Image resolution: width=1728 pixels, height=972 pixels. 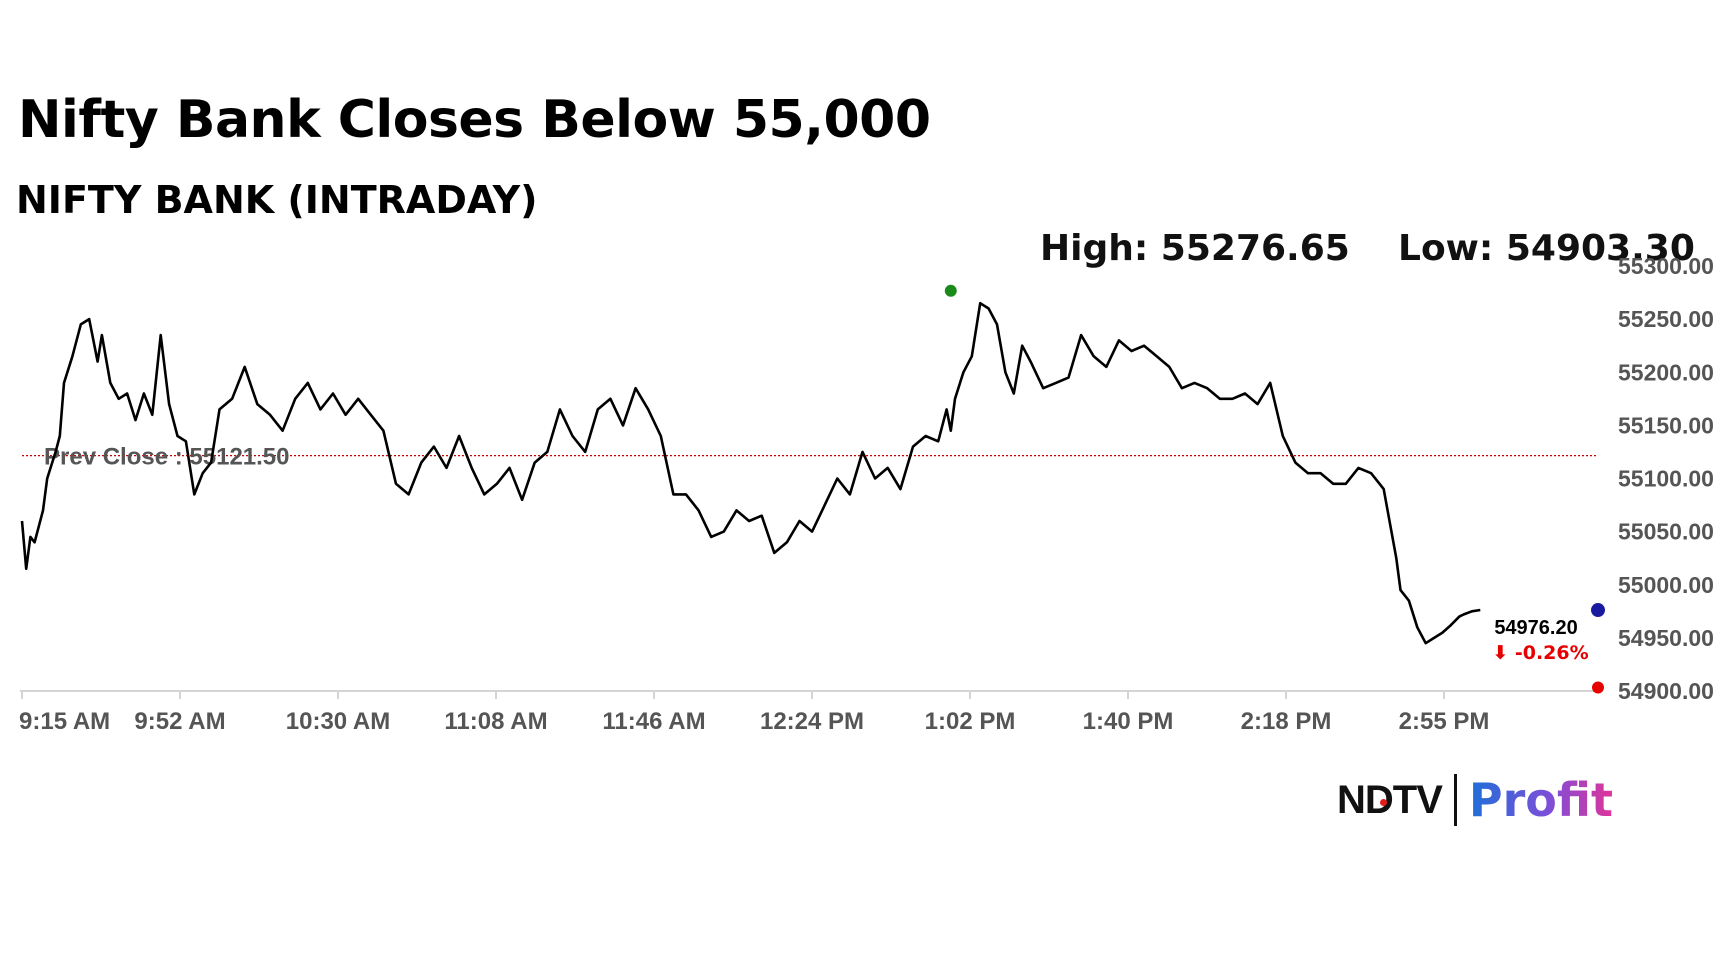 What do you see at coordinates (1546, 248) in the screenshot?
I see `day-low-label: Low: 54903.30` at bounding box center [1546, 248].